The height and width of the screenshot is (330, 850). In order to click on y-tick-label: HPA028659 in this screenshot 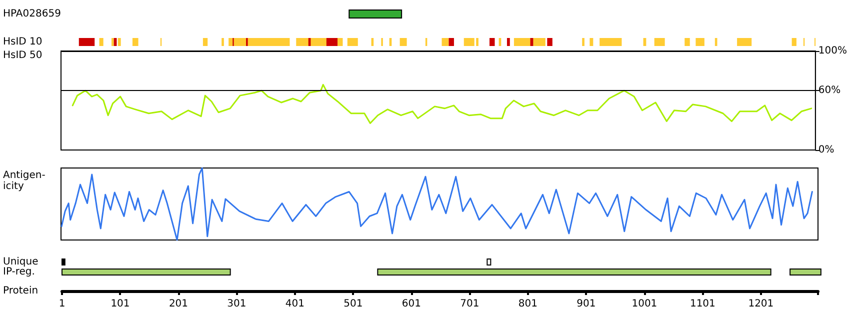, I will do `click(32, 14)`.